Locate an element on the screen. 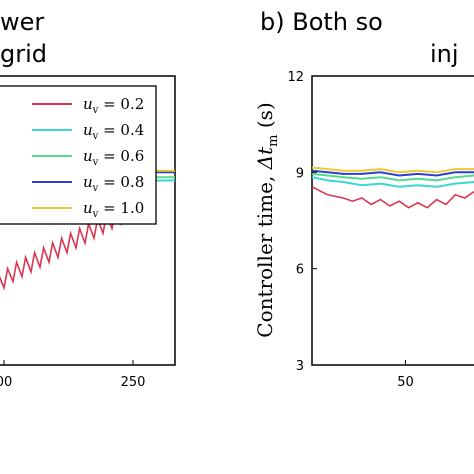  legend-label: uv = 0.8 is located at coordinates (113, 183).